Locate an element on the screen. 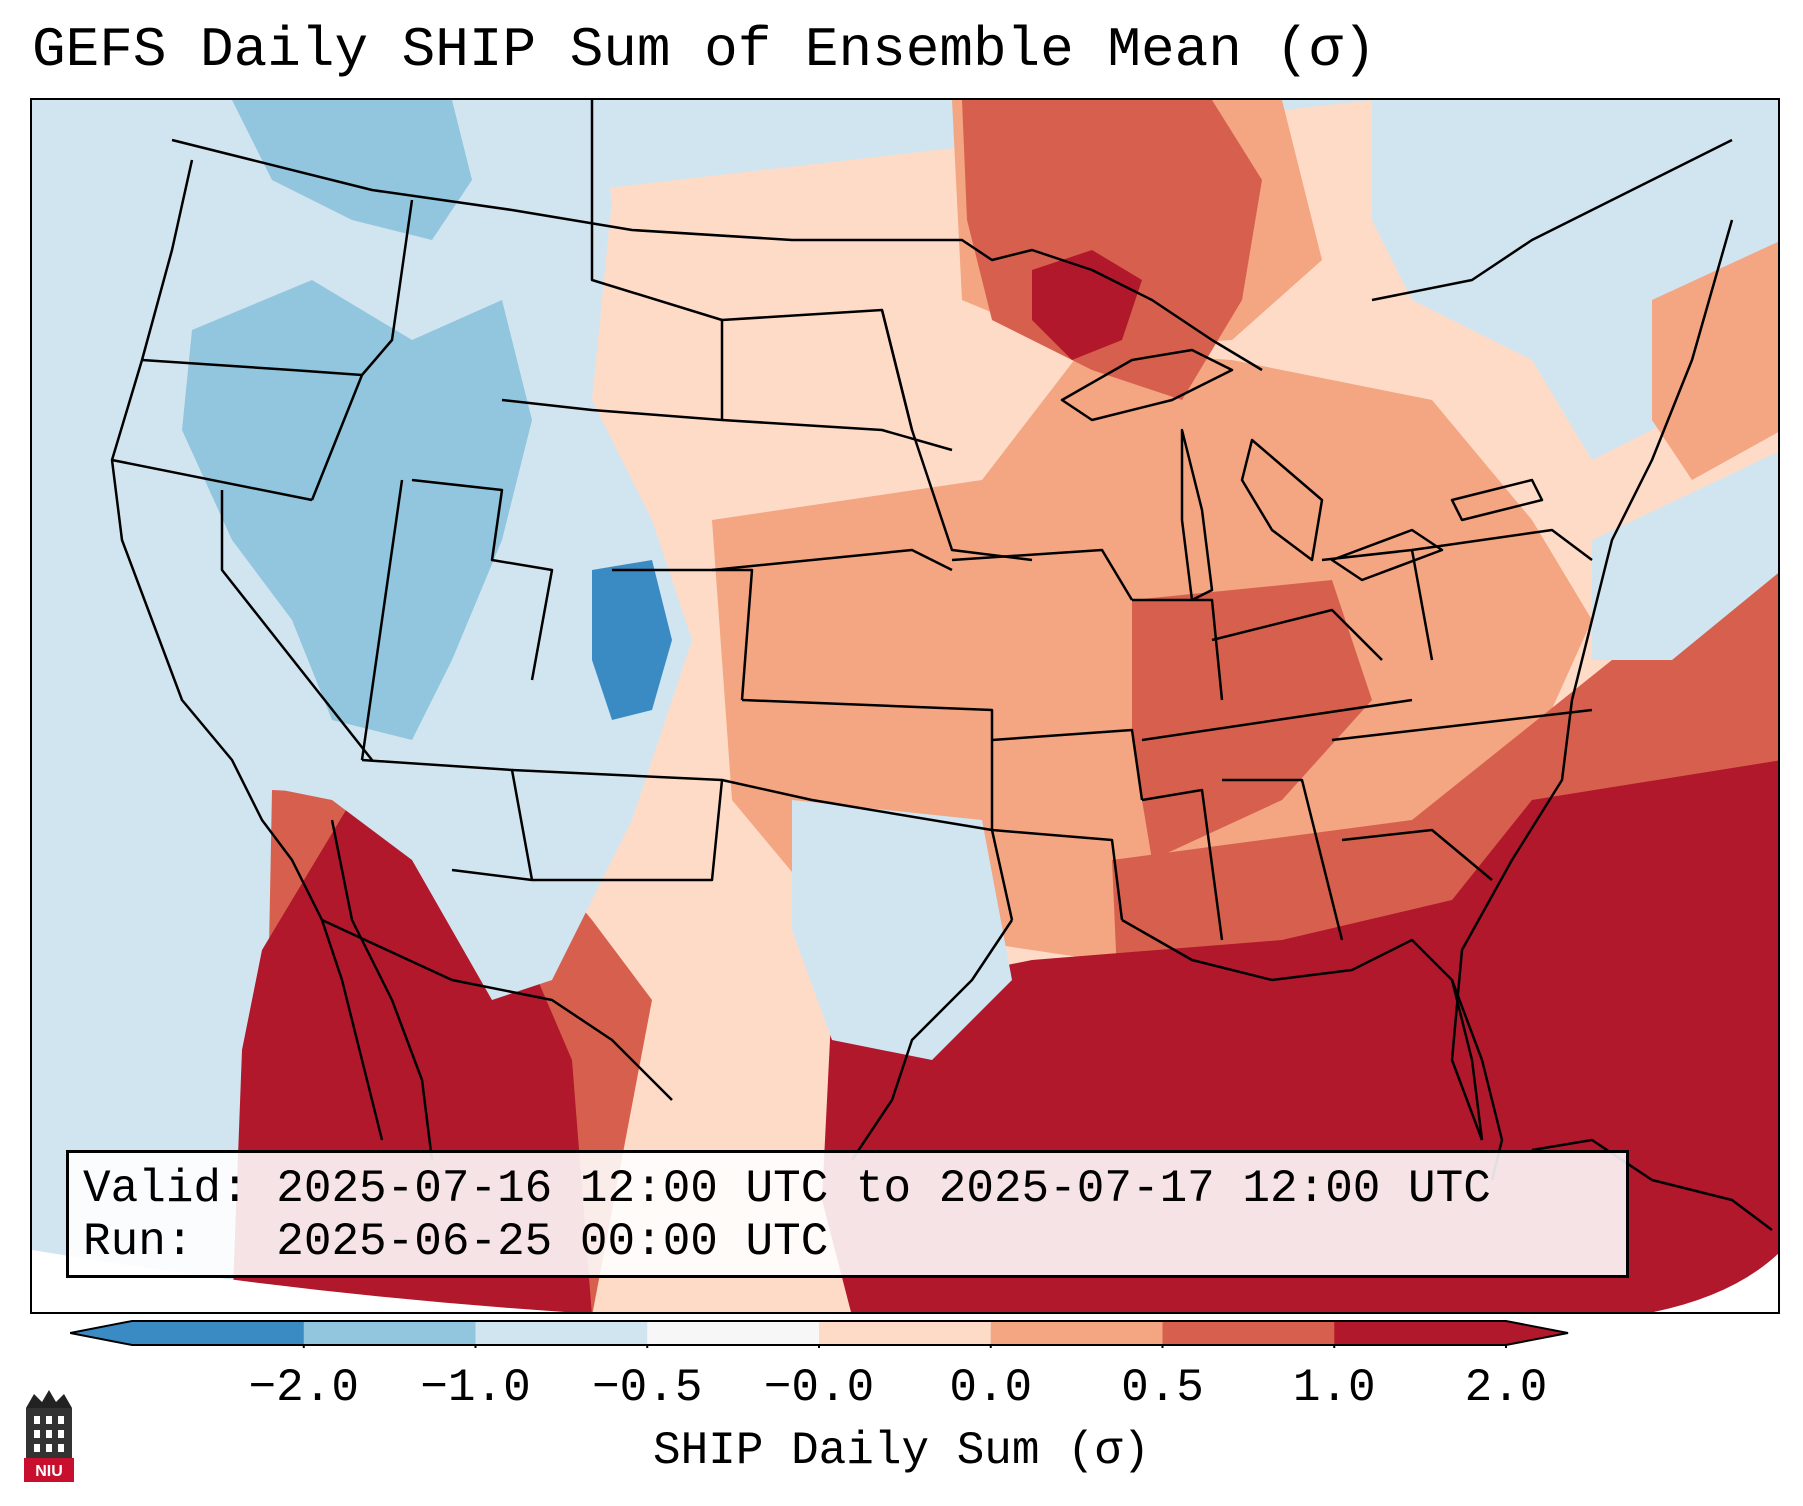 The image size is (1803, 1506). field-darkred-greatlakes is located at coordinates (1087, 305).